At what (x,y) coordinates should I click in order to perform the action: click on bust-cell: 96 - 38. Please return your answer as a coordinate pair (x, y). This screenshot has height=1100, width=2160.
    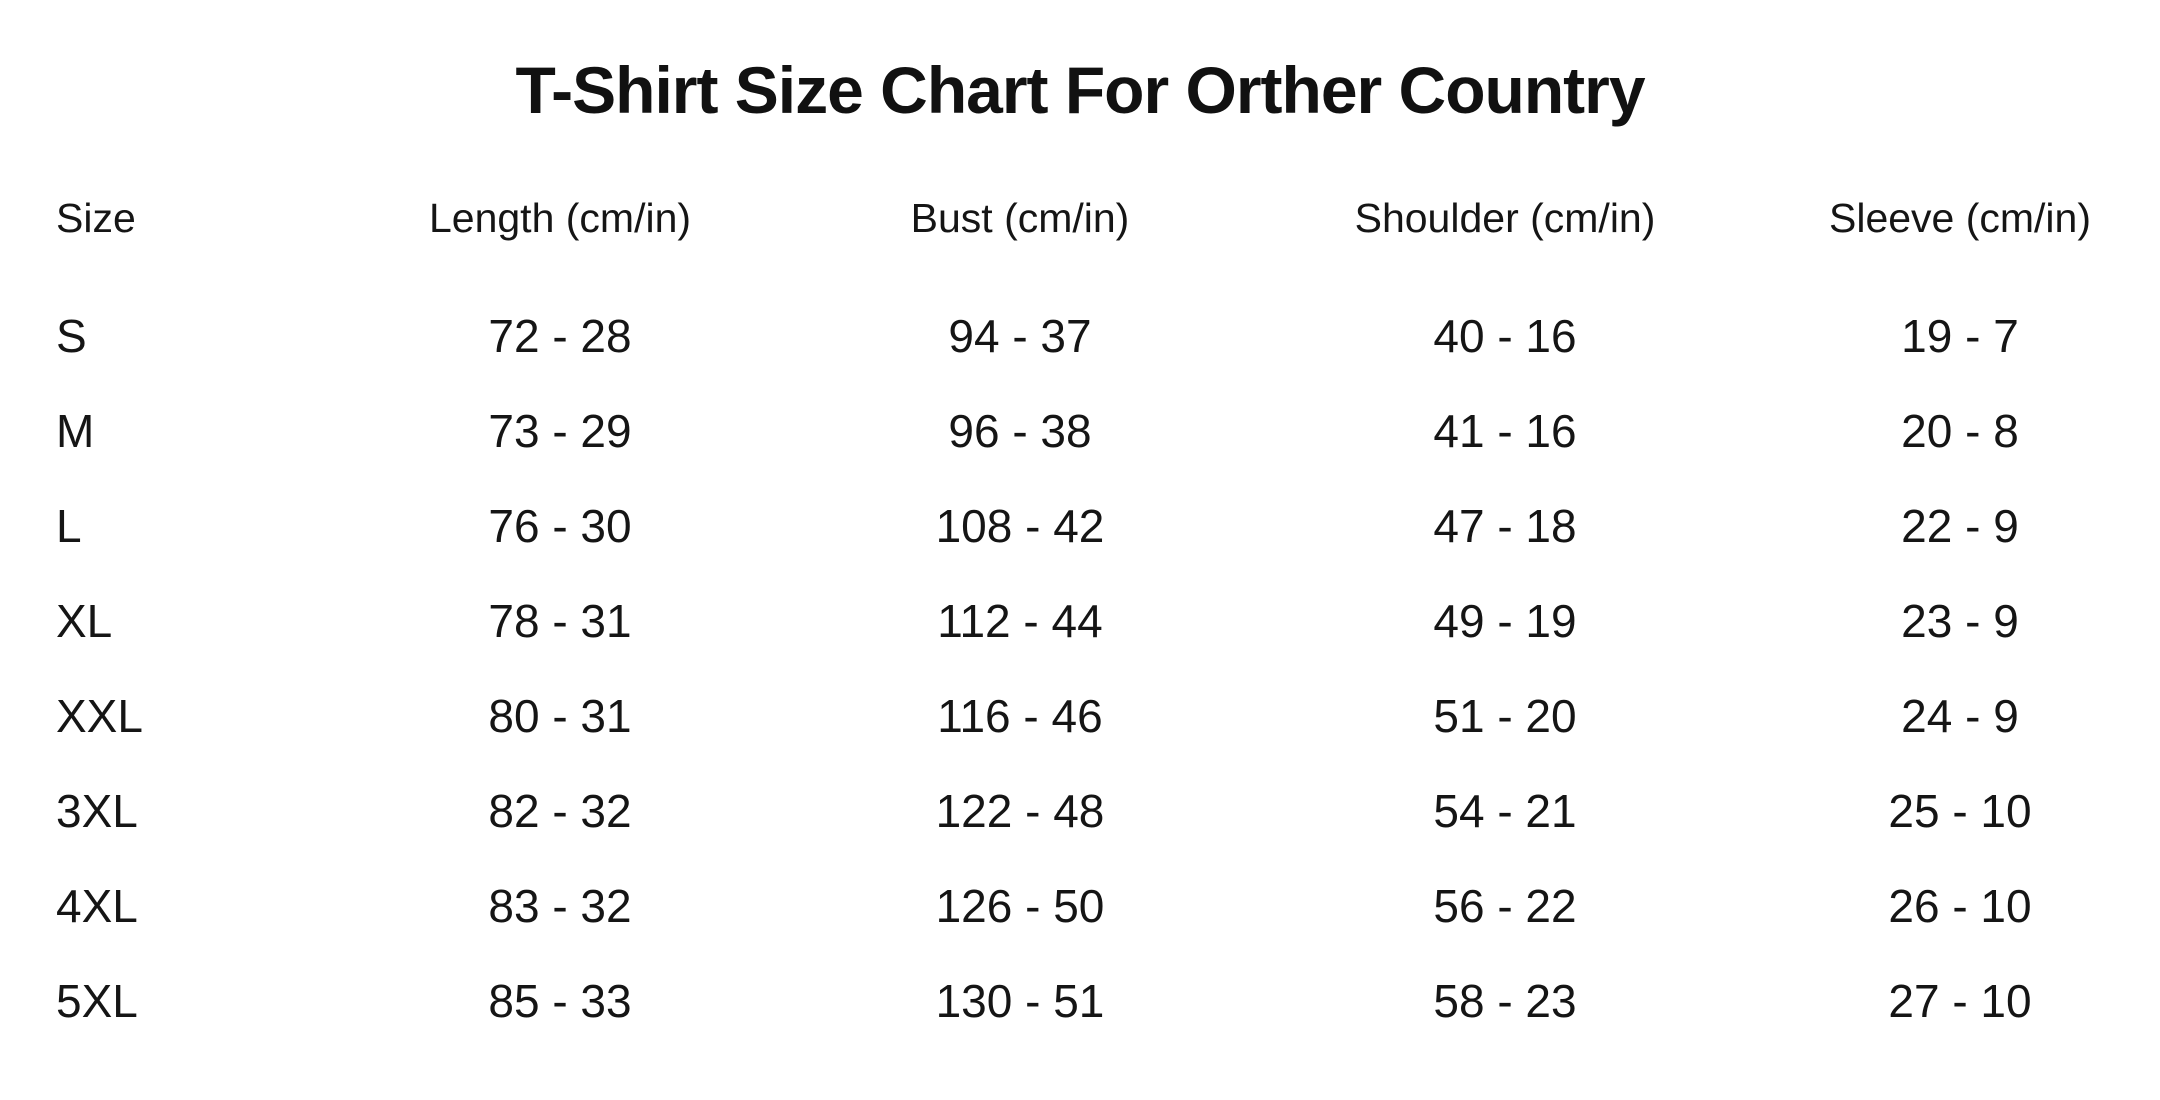
    Looking at the image, I should click on (1020, 430).